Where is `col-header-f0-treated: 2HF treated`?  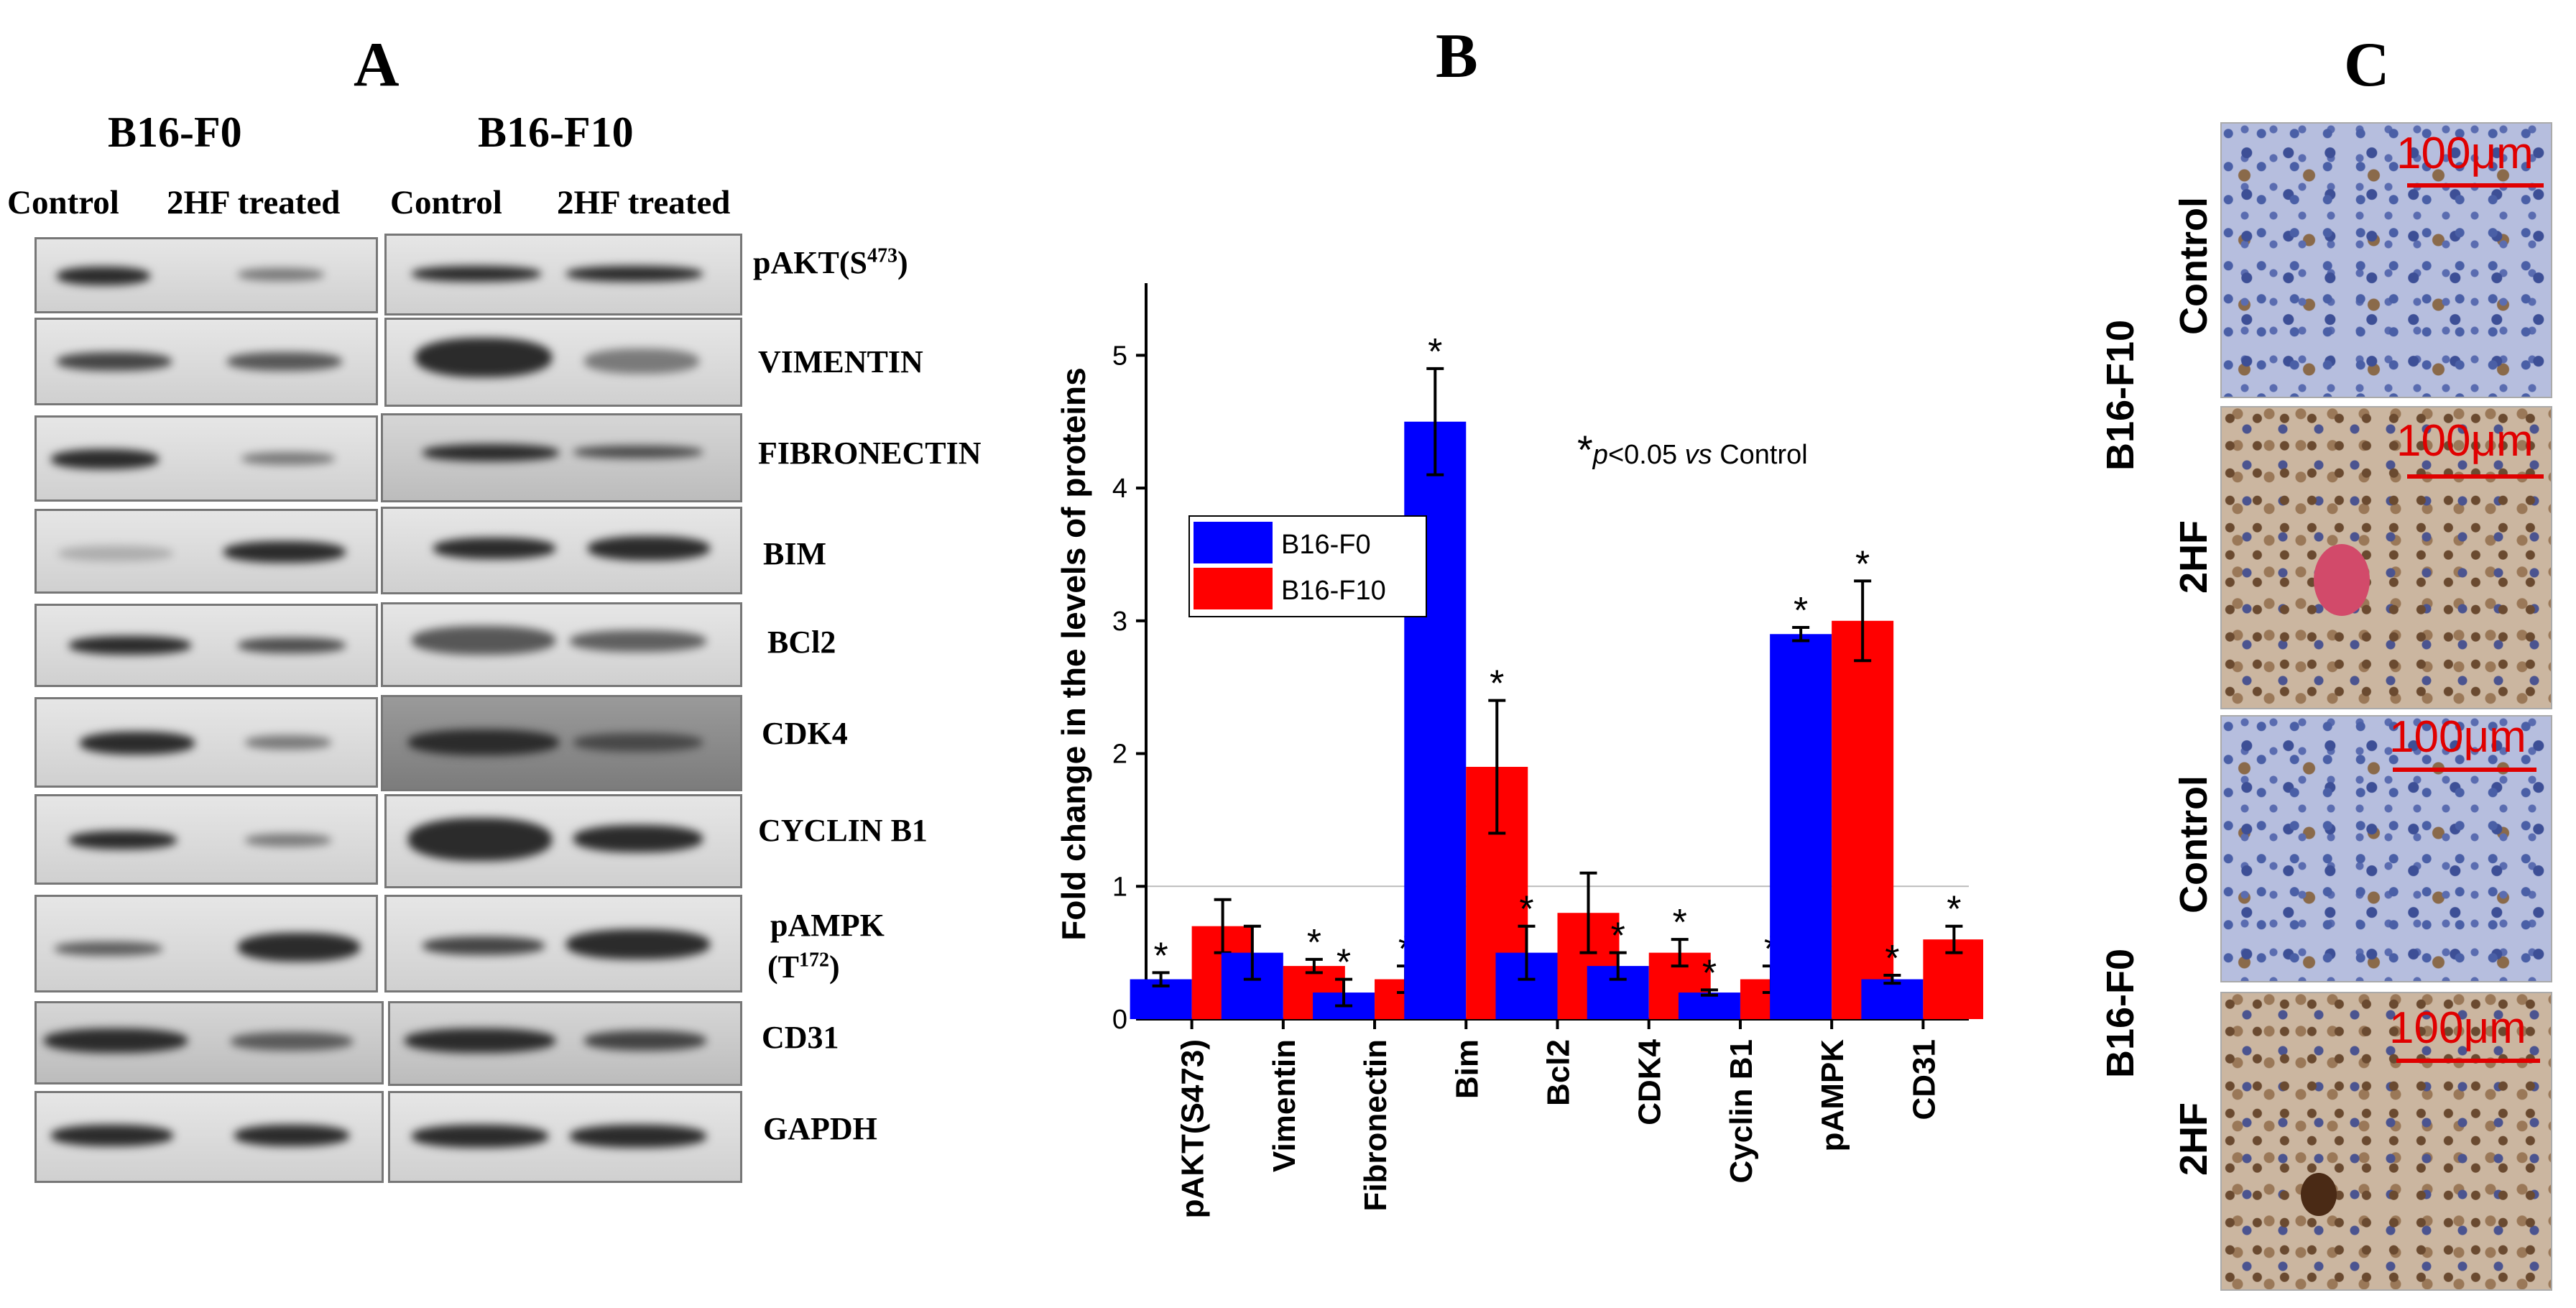
col-header-f0-treated: 2HF treated is located at coordinates (254, 202).